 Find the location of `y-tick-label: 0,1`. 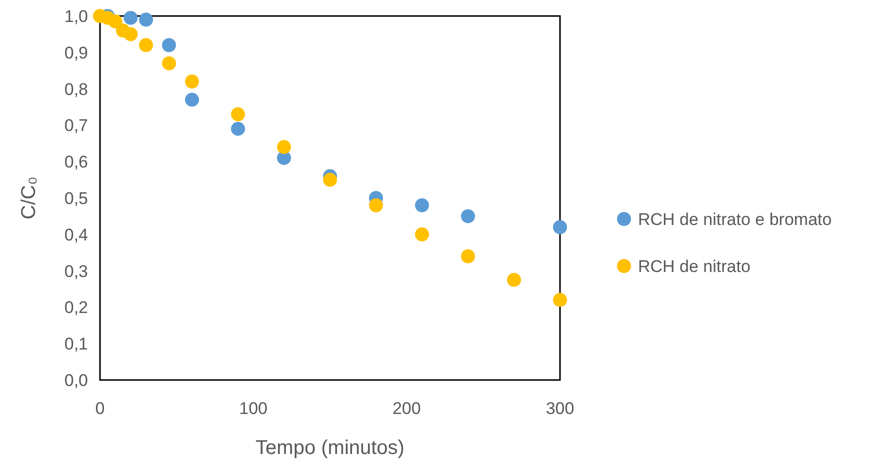

y-tick-label: 0,1 is located at coordinates (76, 344).